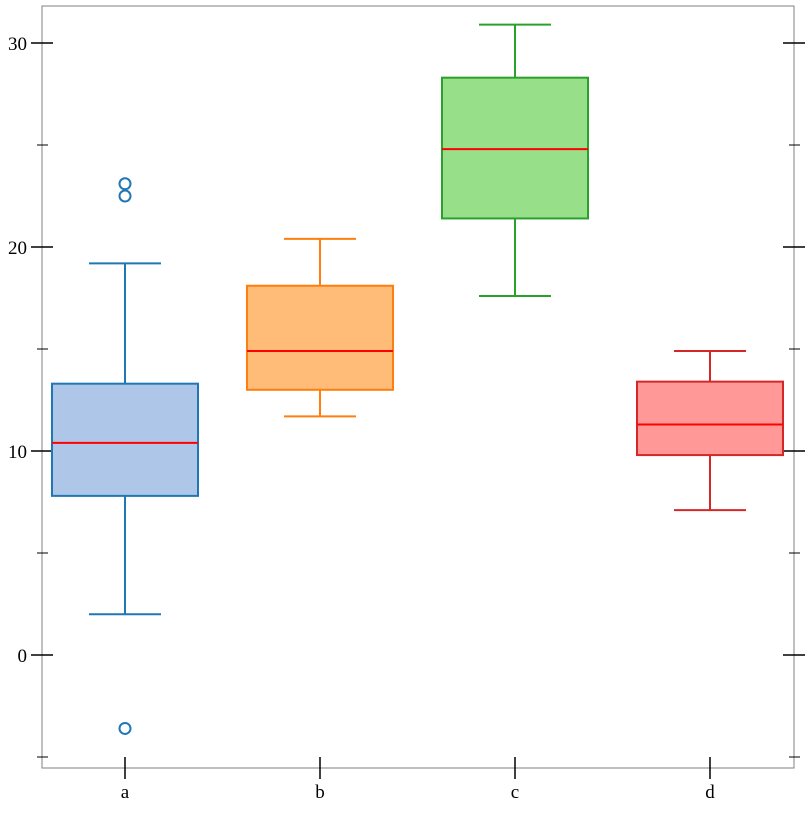 The width and height of the screenshot is (812, 817). Describe the element at coordinates (17, 248) in the screenshot. I see `y-tick-label: 20` at that location.